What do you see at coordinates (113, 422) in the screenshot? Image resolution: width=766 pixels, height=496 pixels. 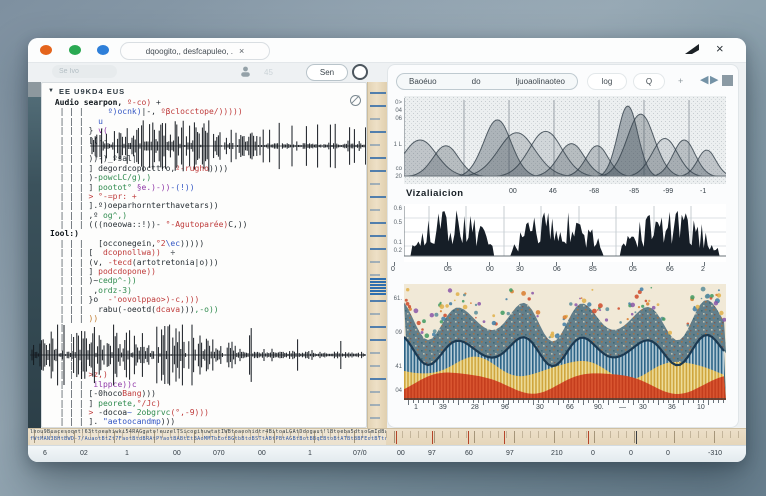 I see `code-line: | | | ]. "aetoocandmp)))` at bounding box center [113, 422].